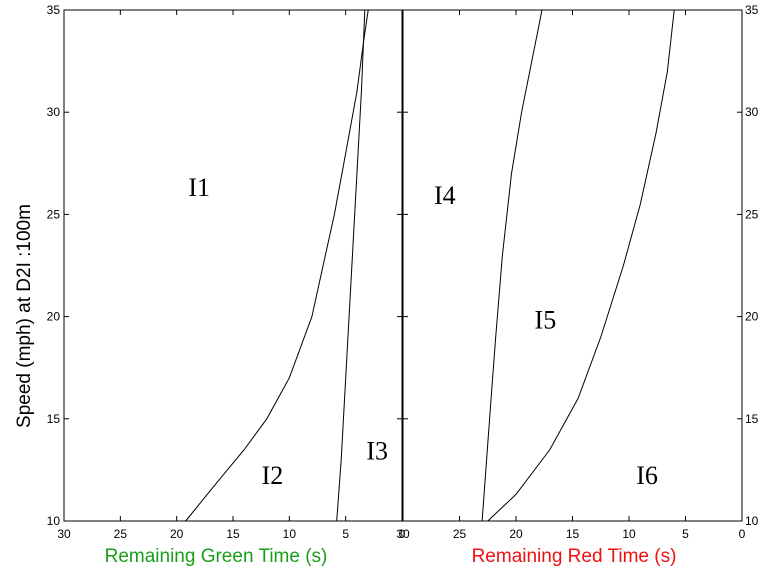  Describe the element at coordinates (233, 534) in the screenshot. I see `x-tick-label-green: 15` at that location.